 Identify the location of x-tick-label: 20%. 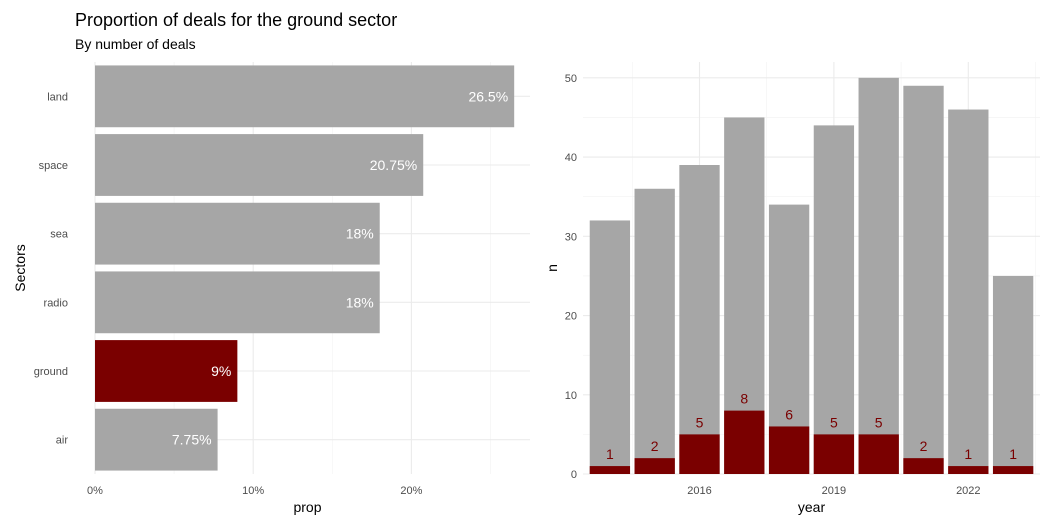
(411, 491).